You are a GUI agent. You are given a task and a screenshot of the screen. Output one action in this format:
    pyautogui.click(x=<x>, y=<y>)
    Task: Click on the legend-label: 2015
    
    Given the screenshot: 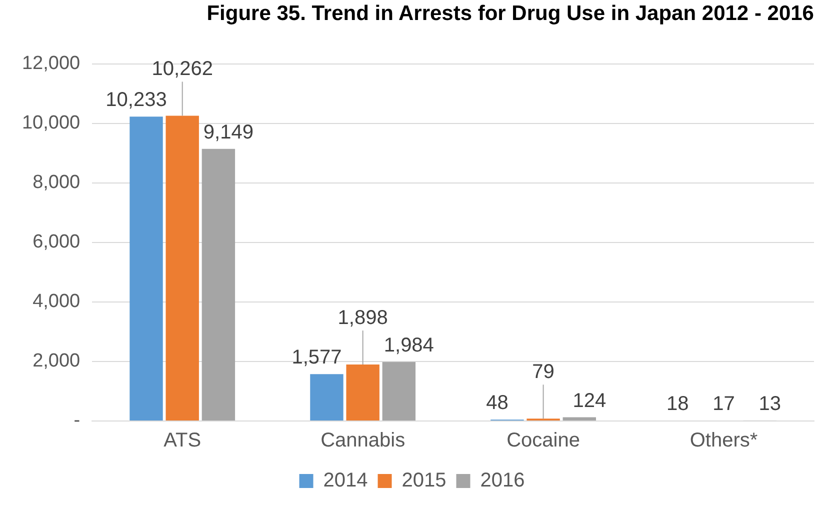 What is the action you would take?
    pyautogui.click(x=424, y=481)
    